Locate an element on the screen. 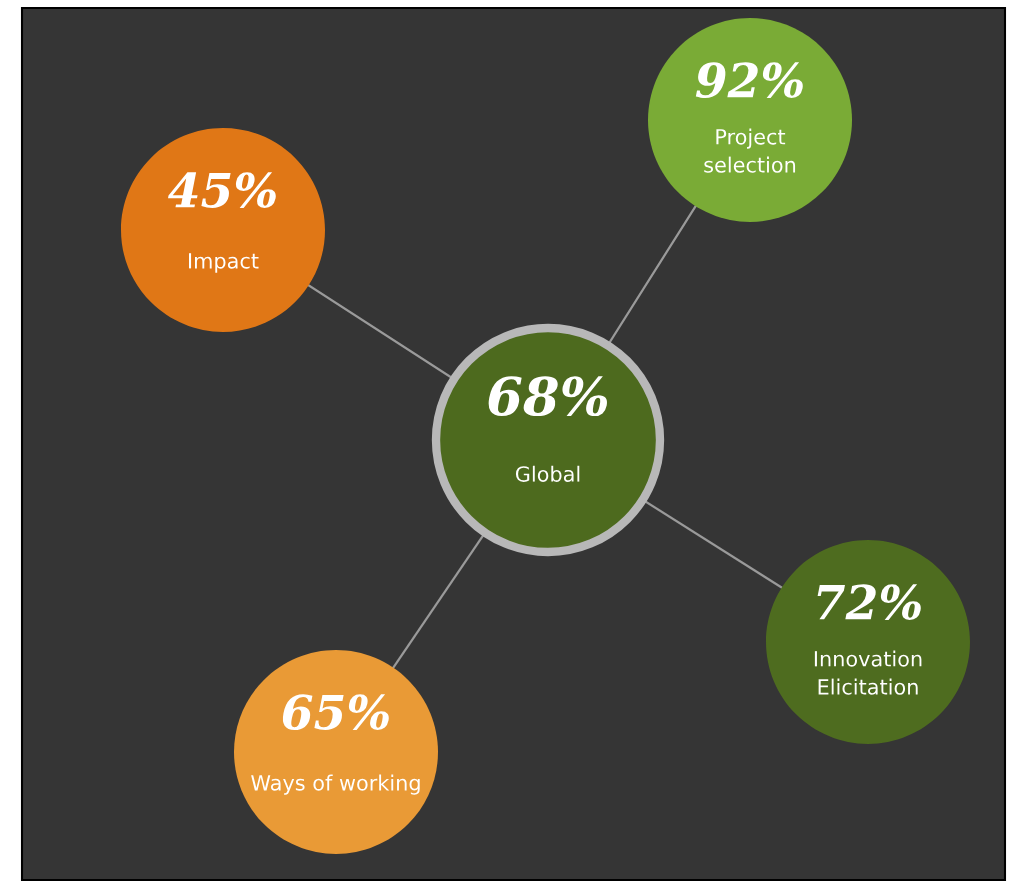  data-label: 72% is located at coordinates (869, 602).